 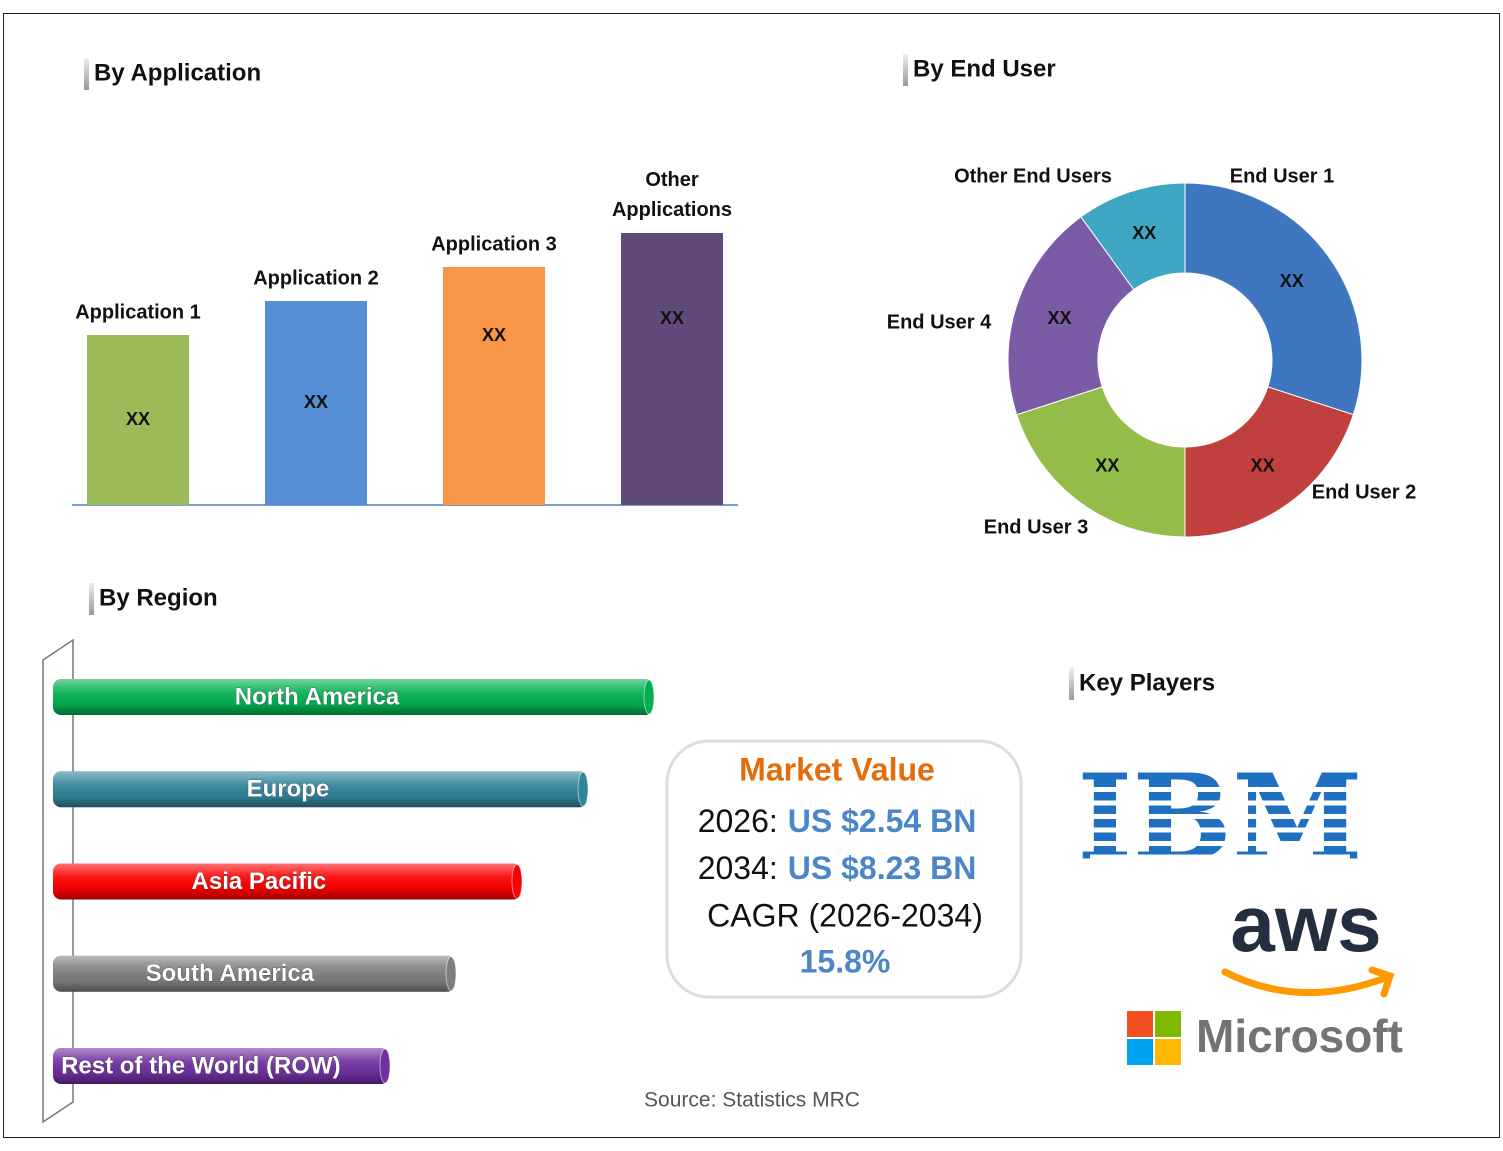 What do you see at coordinates (939, 322) in the screenshot?
I see `slice-label: End User 4` at bounding box center [939, 322].